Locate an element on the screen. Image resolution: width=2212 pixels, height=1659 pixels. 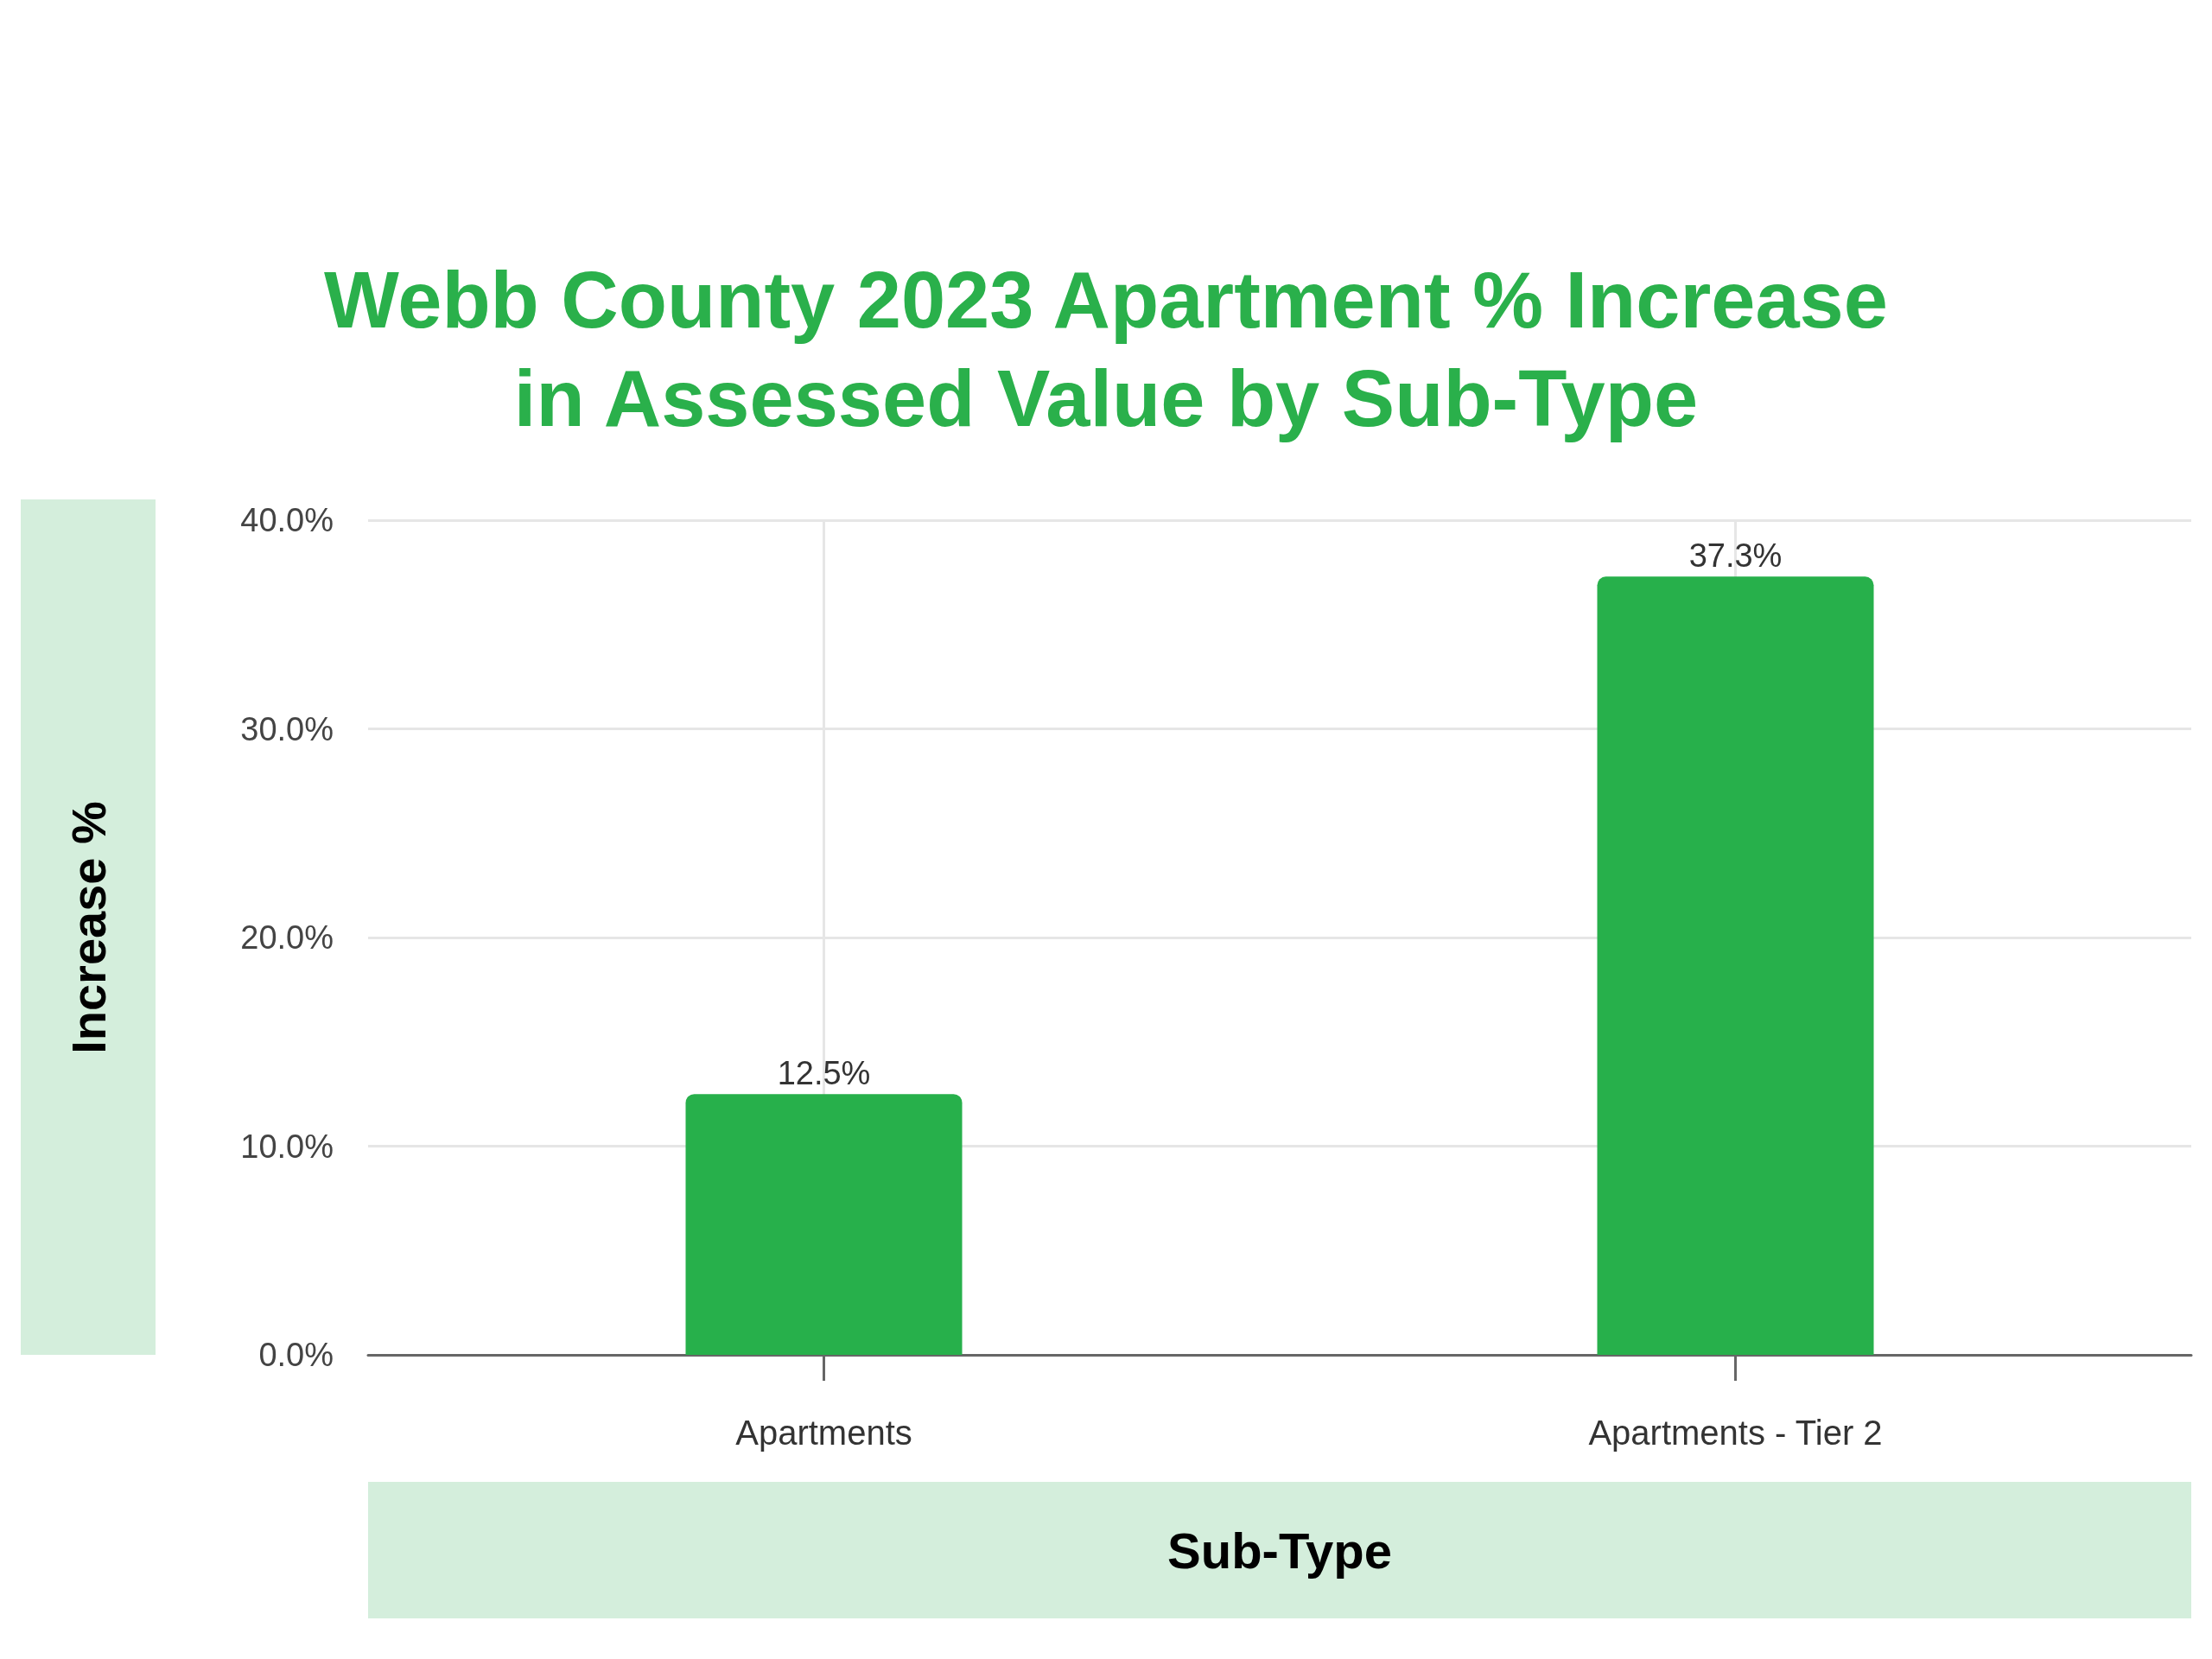
x-tick-label: Apartments is located at coordinates (823, 1433).